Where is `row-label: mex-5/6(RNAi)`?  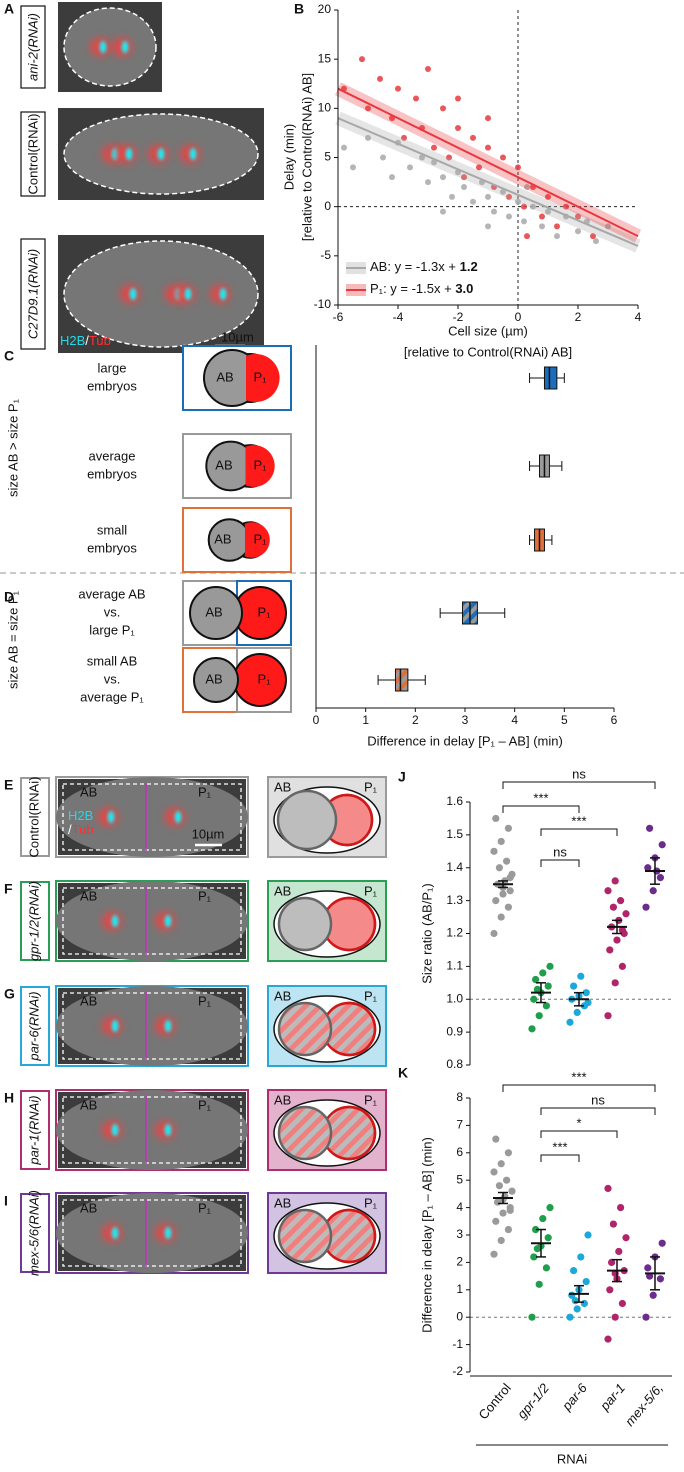
row-label: mex-5/6(RNAi) is located at coordinates (33, 1233).